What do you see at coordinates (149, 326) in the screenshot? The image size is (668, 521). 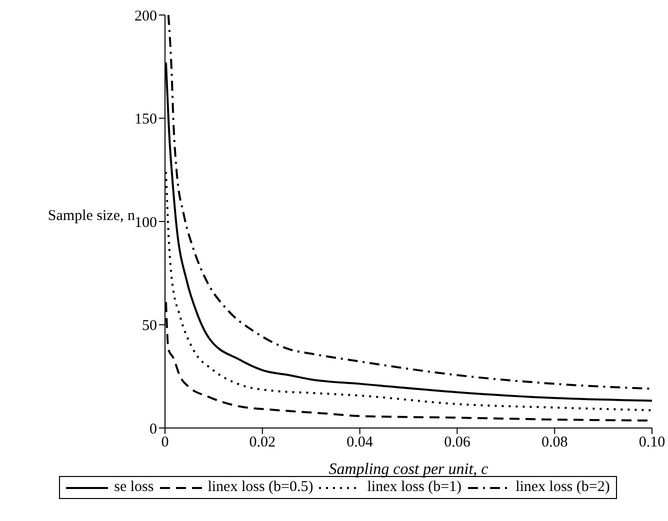 I see `y-tick-label: 50` at bounding box center [149, 326].